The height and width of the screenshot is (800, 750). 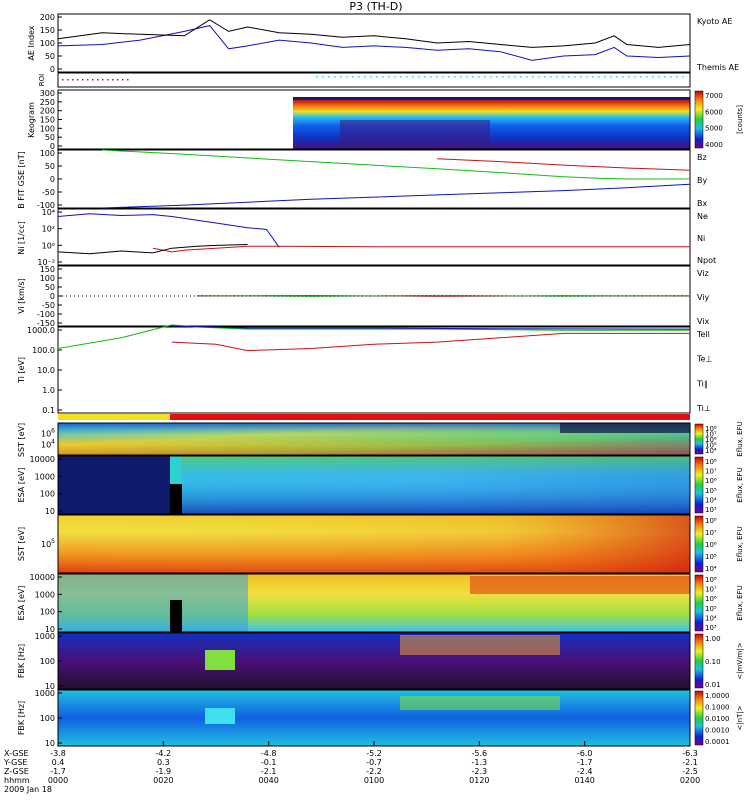 What do you see at coordinates (47, 111) in the screenshot?
I see `keogram-ytick-label: 200` at bounding box center [47, 111].